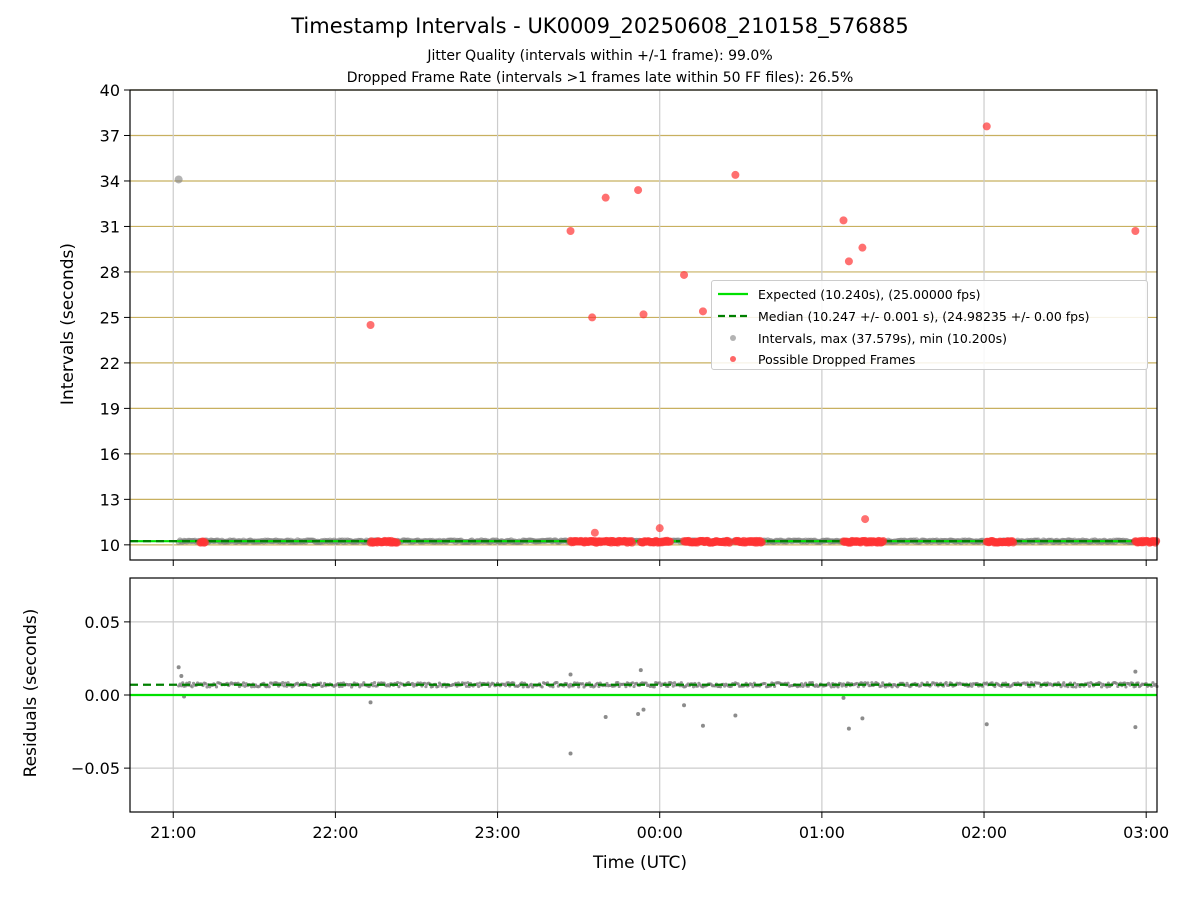 The height and width of the screenshot is (900, 1200). What do you see at coordinates (733, 338) in the screenshot?
I see `legend-intervals-dot-icon` at bounding box center [733, 338].